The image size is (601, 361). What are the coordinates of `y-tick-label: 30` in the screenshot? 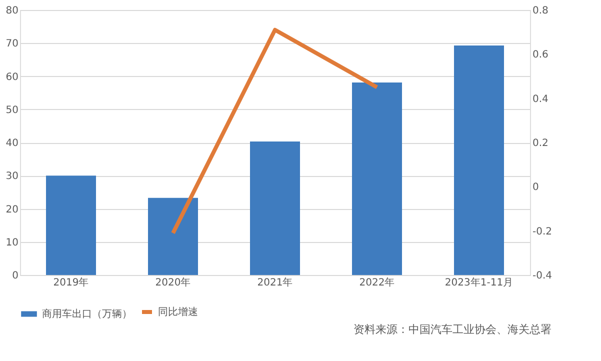 It's located at (12, 176).